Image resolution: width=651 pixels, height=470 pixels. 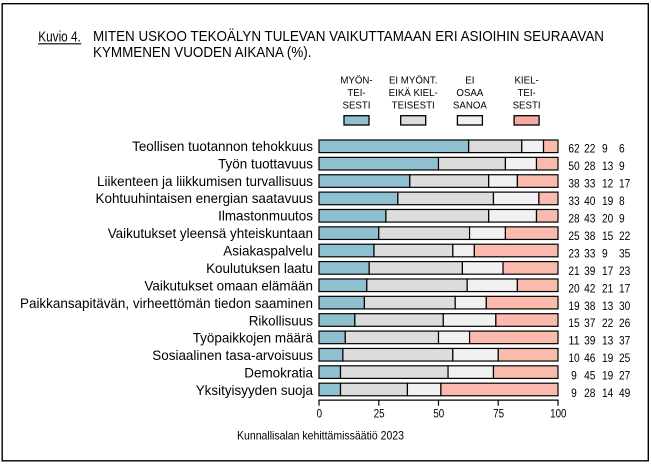 I want to click on svg-text:Kohtuuhintaisen energian saata: Kohtuuhintaisen energian saatavuus, so click(x=205, y=198).